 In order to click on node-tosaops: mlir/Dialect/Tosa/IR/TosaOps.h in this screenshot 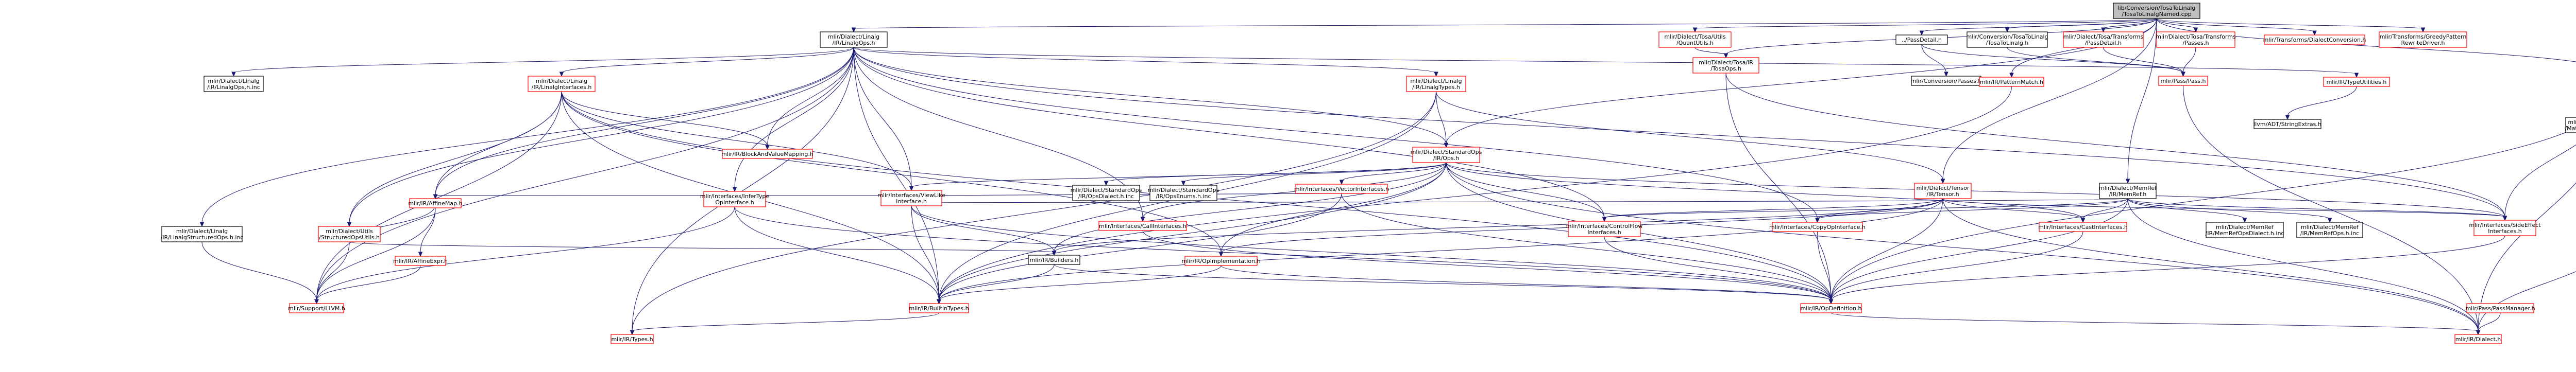, I will do `click(1726, 65)`.